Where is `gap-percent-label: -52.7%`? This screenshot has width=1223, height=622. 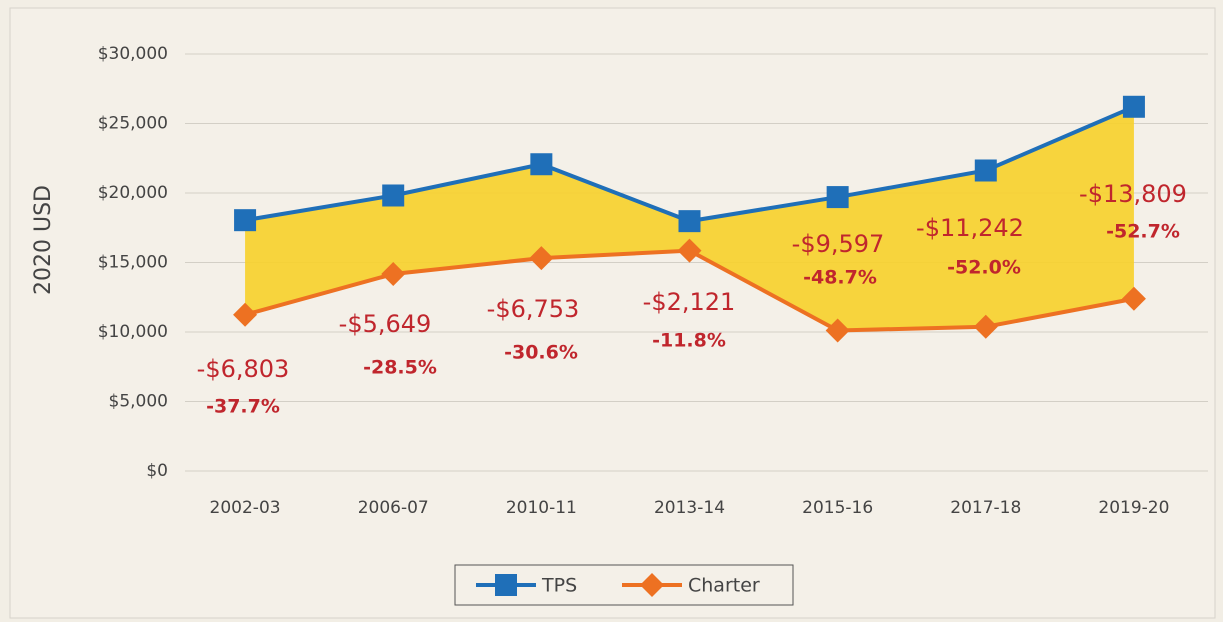
gap-percent-label: -52.7% is located at coordinates (1143, 232).